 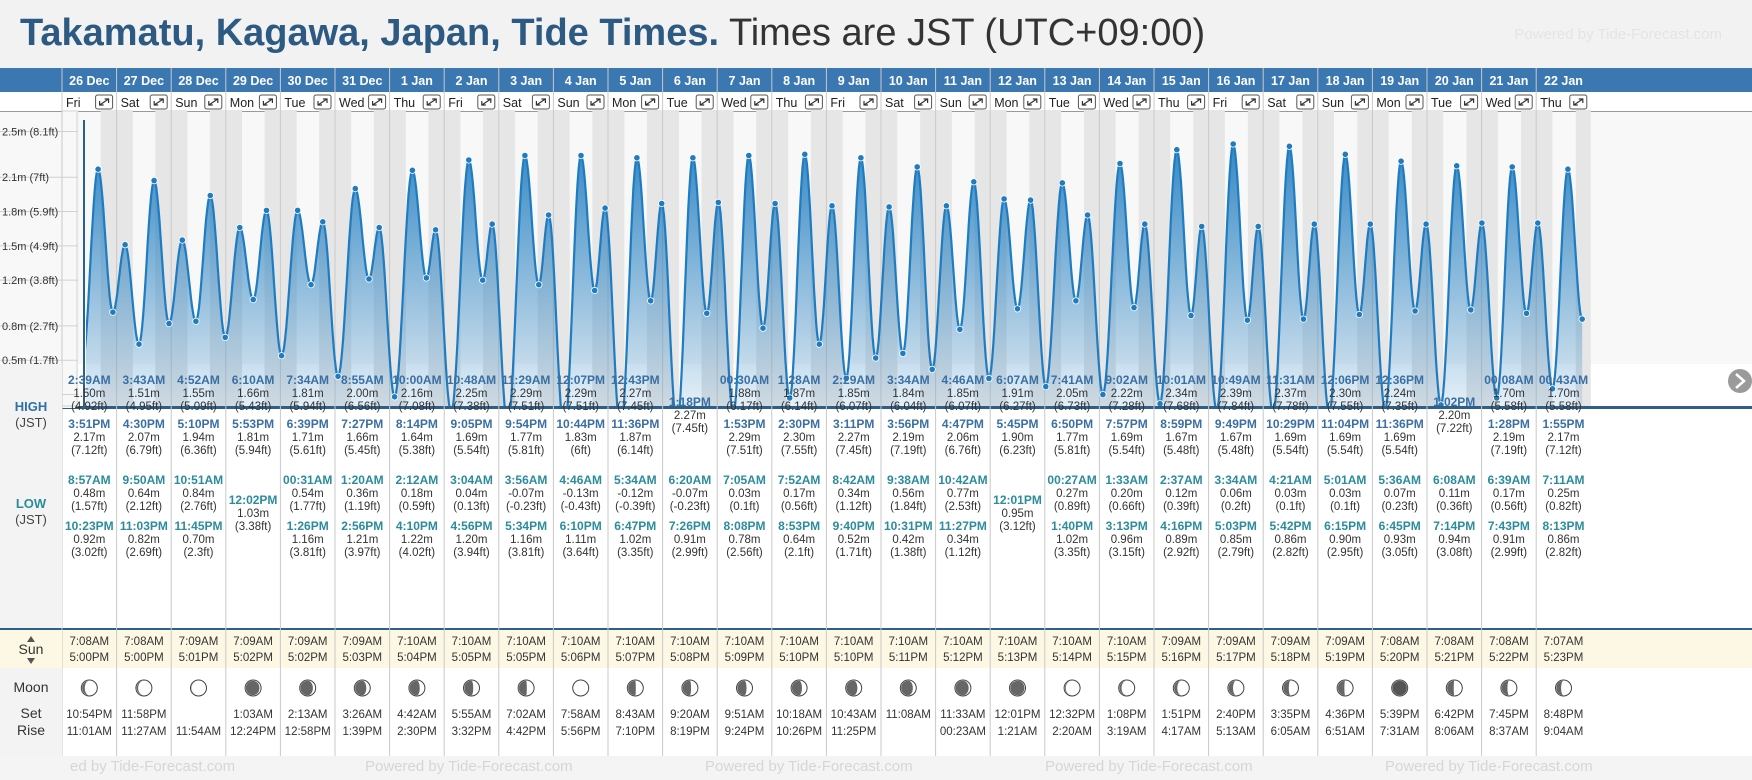 What do you see at coordinates (1564, 494) in the screenshot?
I see `low-tide-height: 0.25m` at bounding box center [1564, 494].